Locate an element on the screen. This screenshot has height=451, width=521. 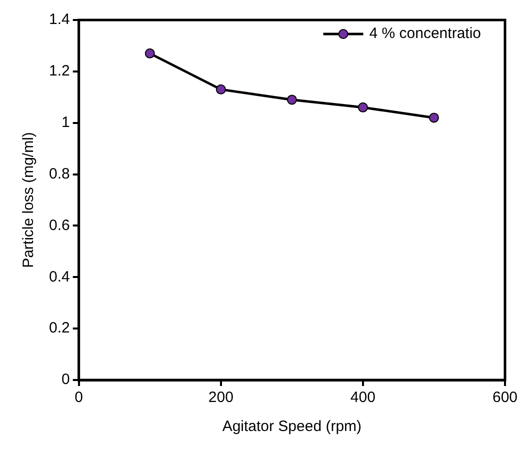
x-tick-label: 200 is located at coordinates (221, 397).